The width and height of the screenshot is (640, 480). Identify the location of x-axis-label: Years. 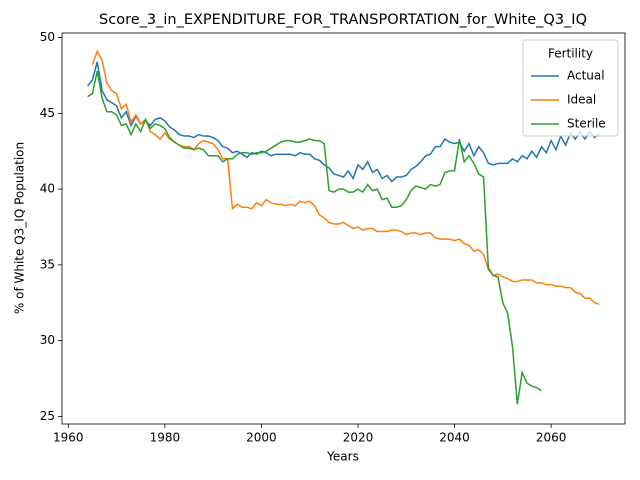
(342, 457).